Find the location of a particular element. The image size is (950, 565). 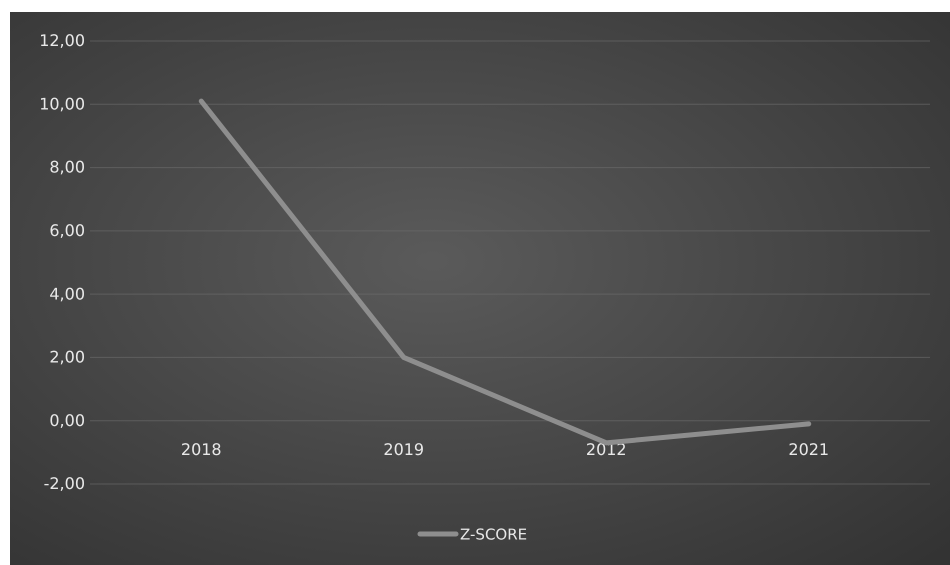

y-tick-label: 8,00 is located at coordinates (67, 167).